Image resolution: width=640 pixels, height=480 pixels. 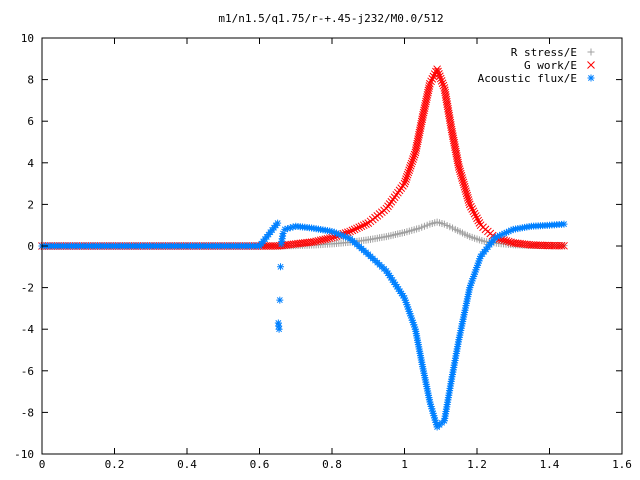 What do you see at coordinates (24, 454) in the screenshot?
I see `y-tick-label: -10` at bounding box center [24, 454].